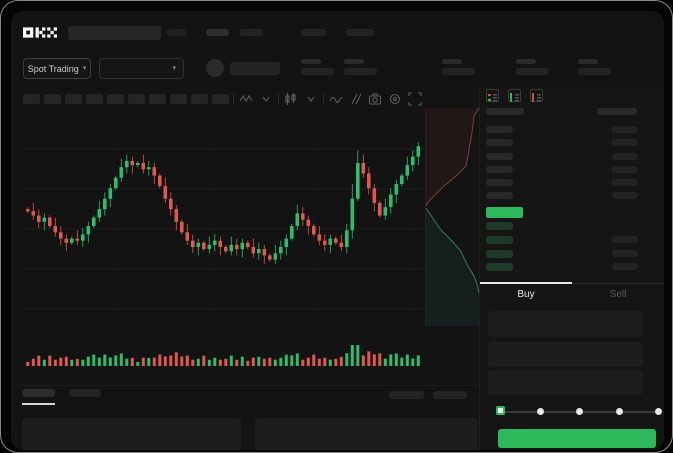  I want to click on okx-logo, so click(40, 32).